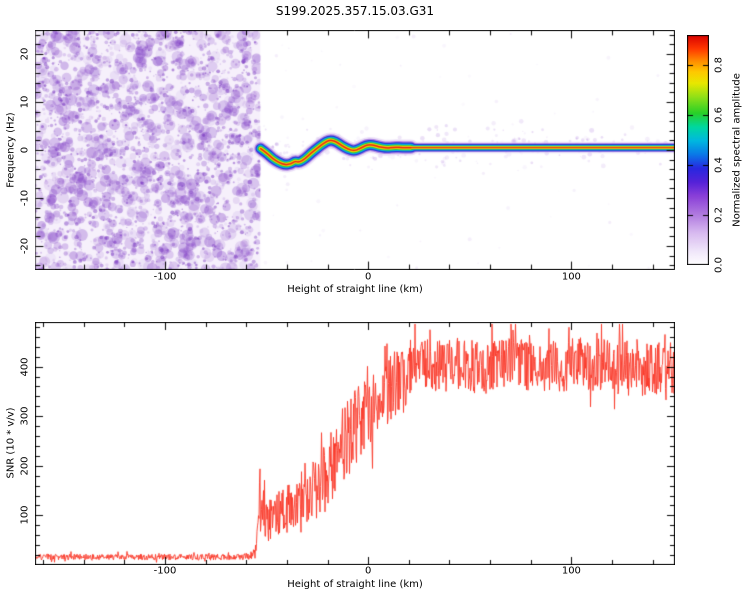 The height and width of the screenshot is (600, 750). Describe the element at coordinates (11, 150) in the screenshot. I see `frequency-axis-label: Frequency (Hz)` at that location.